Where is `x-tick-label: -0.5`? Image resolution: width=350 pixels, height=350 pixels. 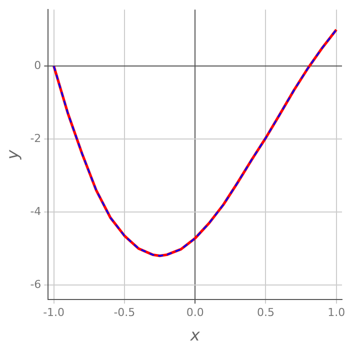 x-tick-label: -0.5 is located at coordinates (125, 313).